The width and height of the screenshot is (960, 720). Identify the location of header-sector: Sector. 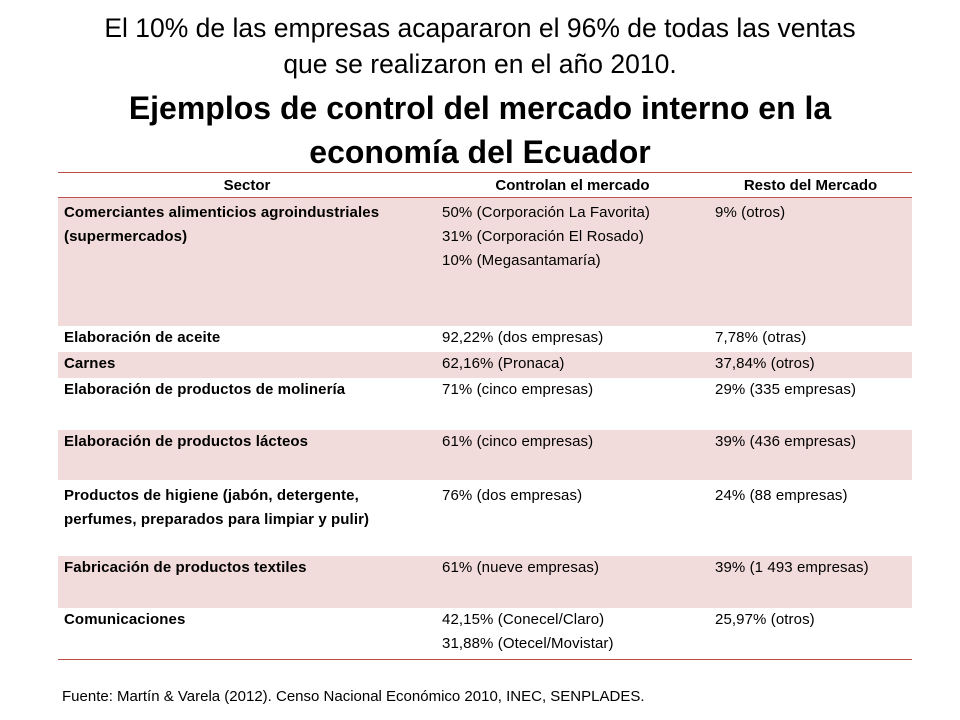
(247, 185).